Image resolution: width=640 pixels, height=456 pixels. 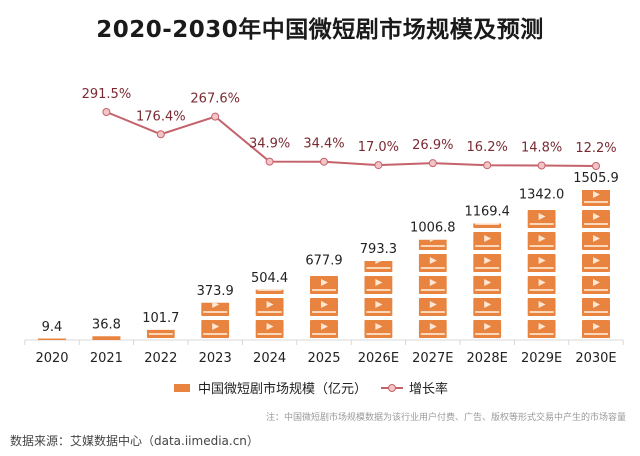 What do you see at coordinates (215, 99) in the screenshot?
I see `line-data-label: 267.6%` at bounding box center [215, 99].